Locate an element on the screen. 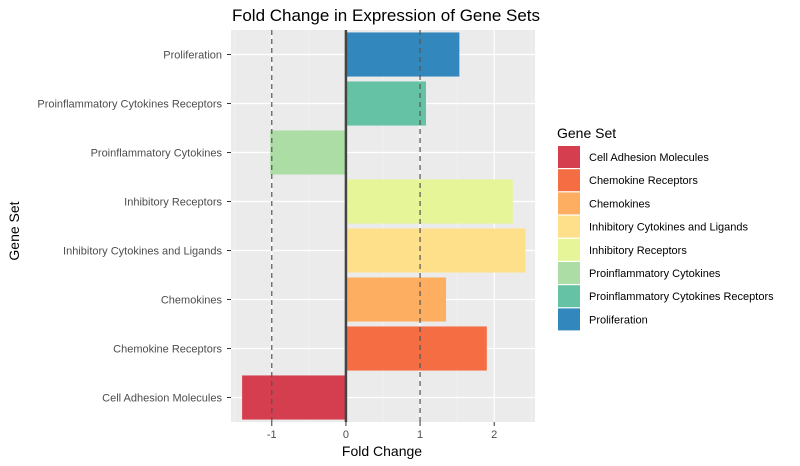  legend-label: Chemokines is located at coordinates (620, 204).